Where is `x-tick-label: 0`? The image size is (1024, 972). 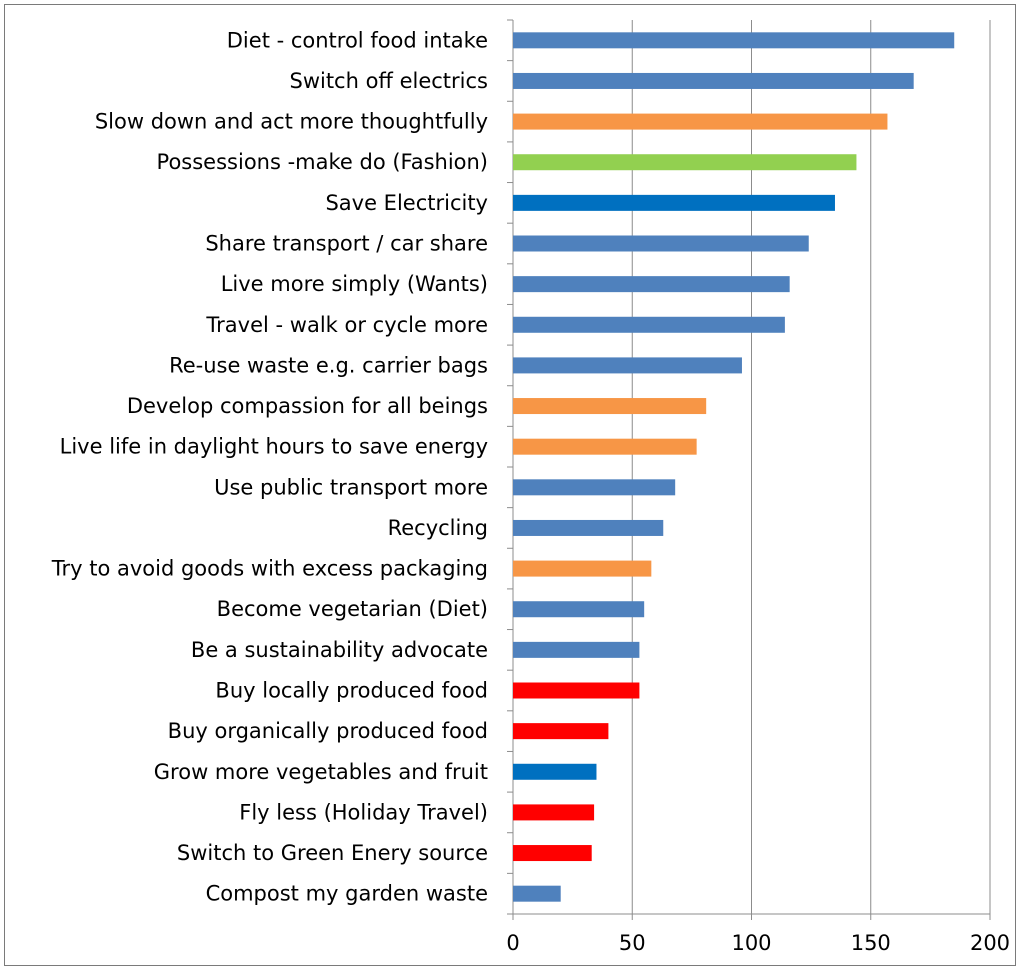 x-tick-label: 0 is located at coordinates (512, 943).